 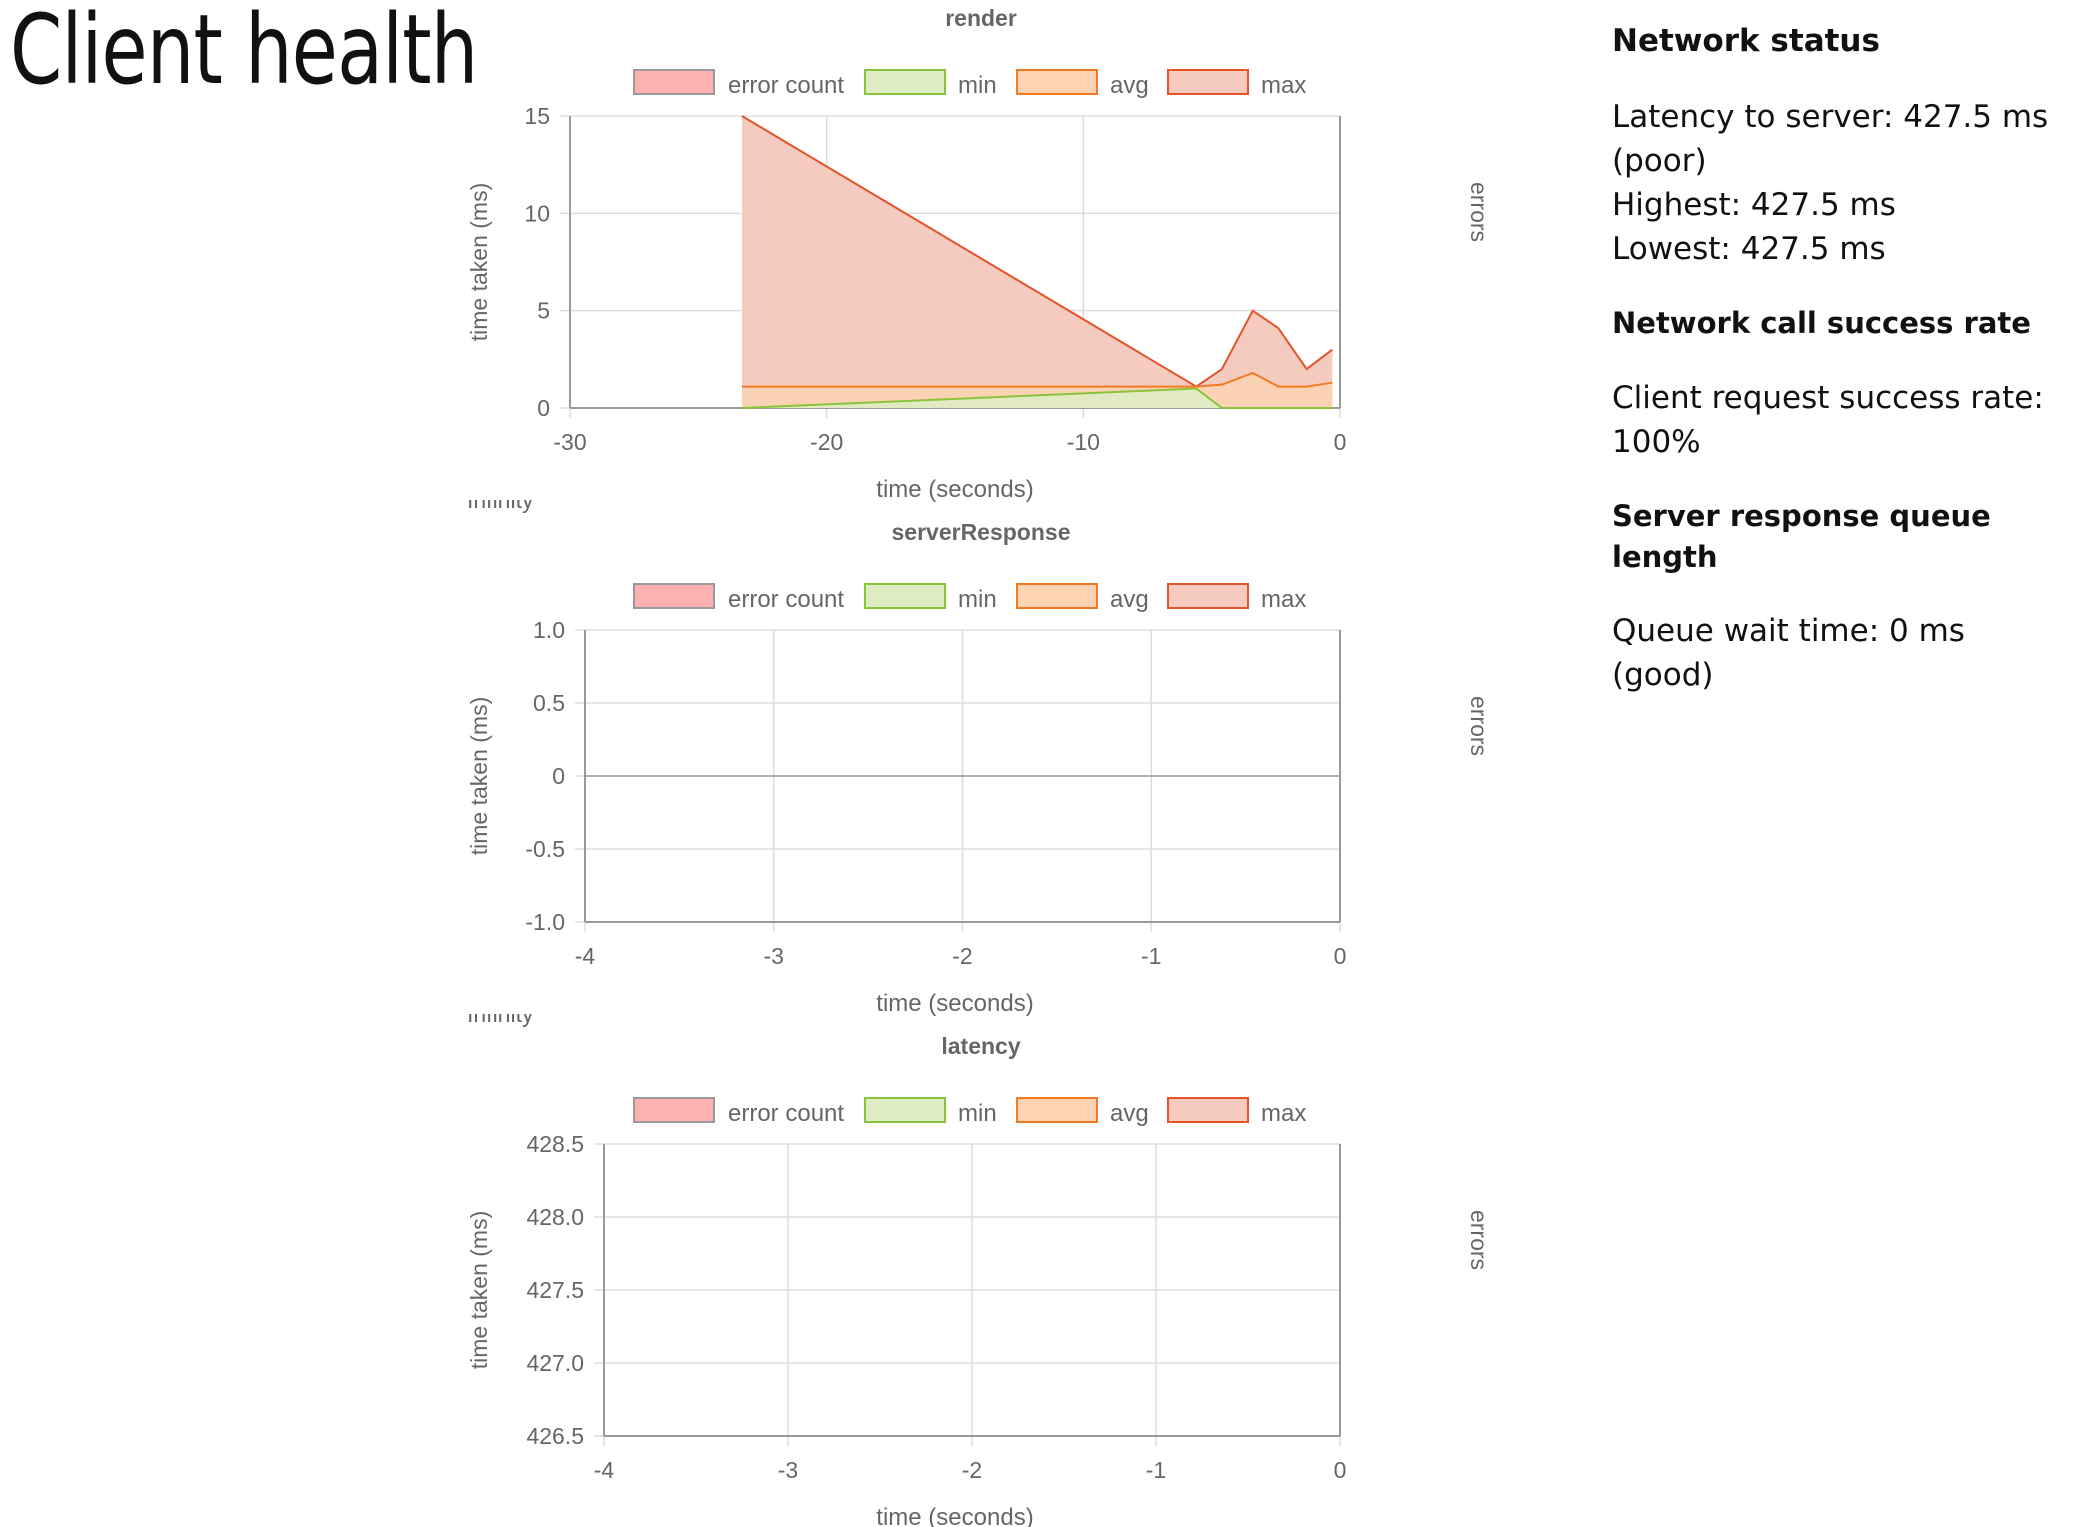 What do you see at coordinates (543, 311) in the screenshot?
I see `y-tick-label: 5` at bounding box center [543, 311].